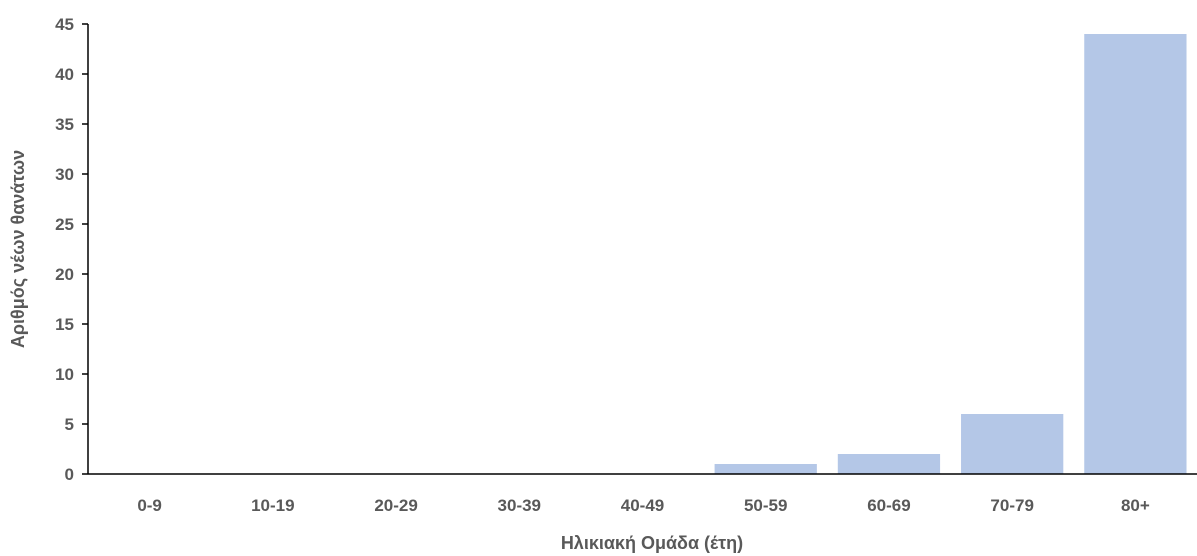  Describe the element at coordinates (18, 249) in the screenshot. I see `y-axis-title: Αριθμός νέων θανάτων` at that location.